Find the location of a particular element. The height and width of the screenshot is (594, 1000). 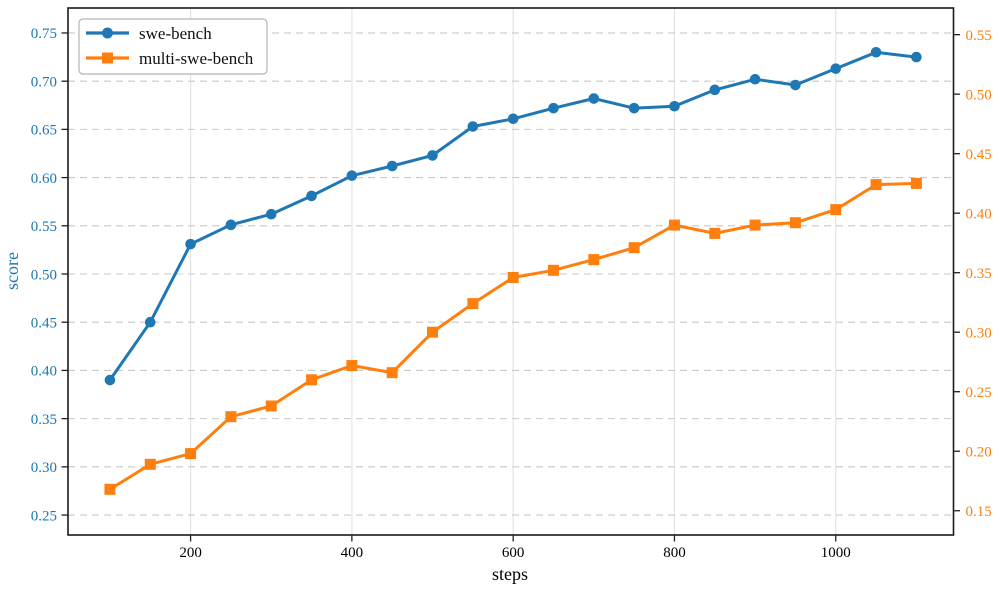

left-tick-label: 0.25 is located at coordinates (44, 516).